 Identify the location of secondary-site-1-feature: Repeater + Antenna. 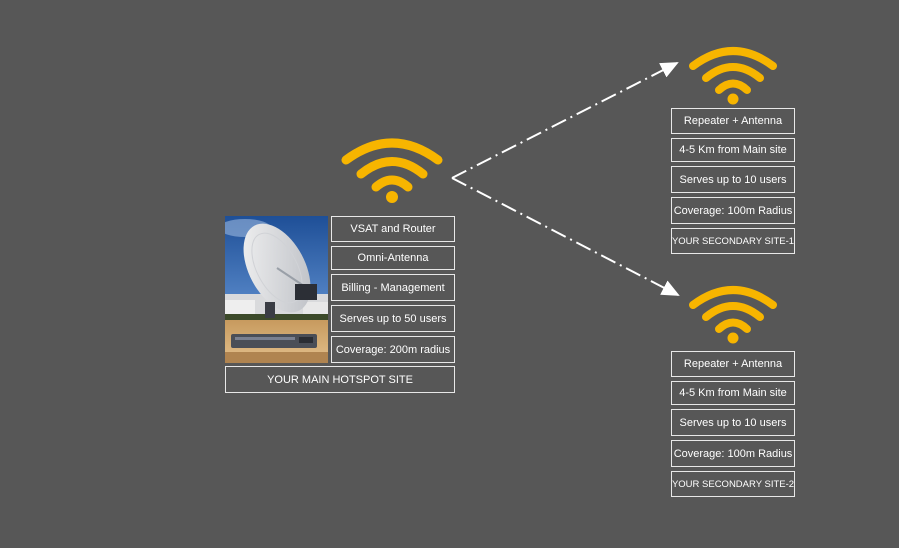
(733, 121).